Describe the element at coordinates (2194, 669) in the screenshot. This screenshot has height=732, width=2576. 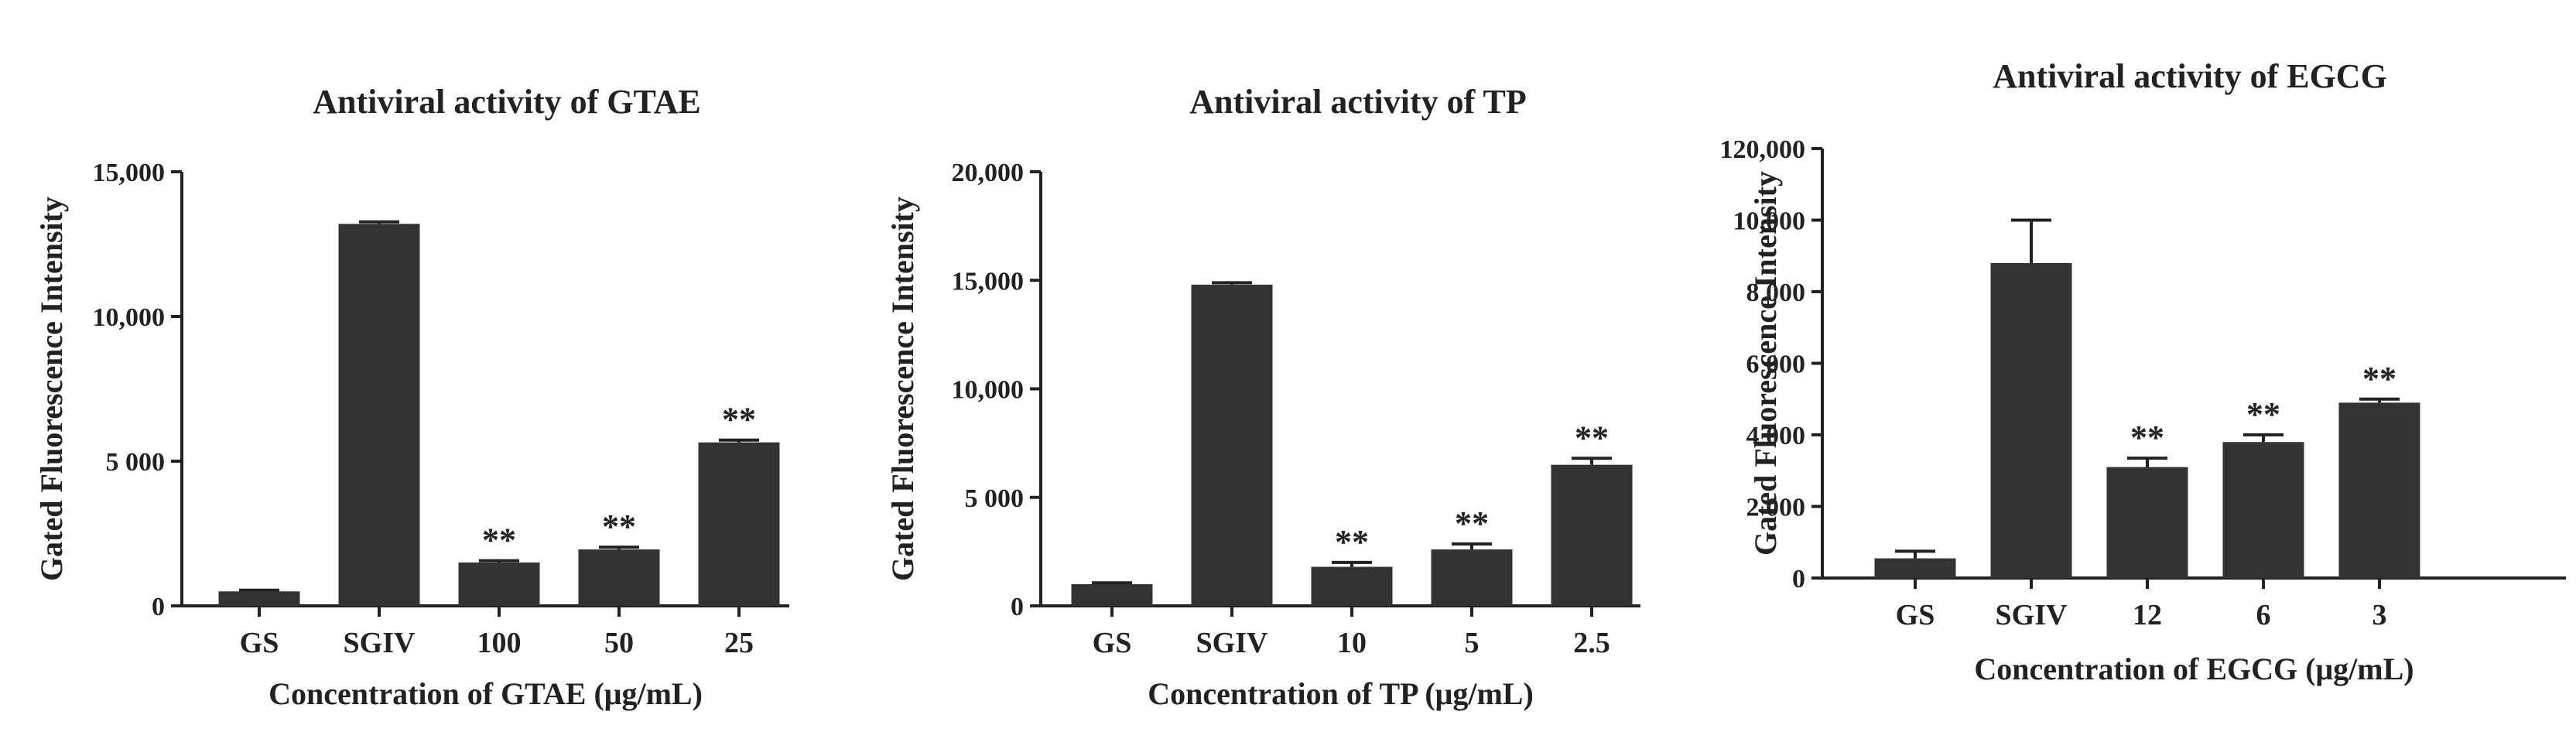
I see `x-axis-label: Concentration of EGCG (μg/mL)` at that location.